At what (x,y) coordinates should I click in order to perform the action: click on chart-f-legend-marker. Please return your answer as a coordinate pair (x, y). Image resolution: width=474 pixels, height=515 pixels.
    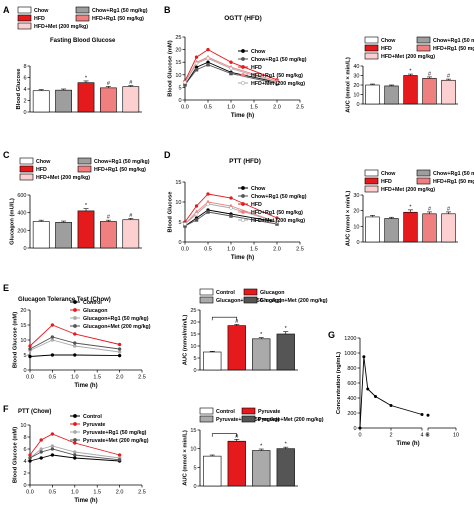
    Looking at the image, I should click on (75, 424).